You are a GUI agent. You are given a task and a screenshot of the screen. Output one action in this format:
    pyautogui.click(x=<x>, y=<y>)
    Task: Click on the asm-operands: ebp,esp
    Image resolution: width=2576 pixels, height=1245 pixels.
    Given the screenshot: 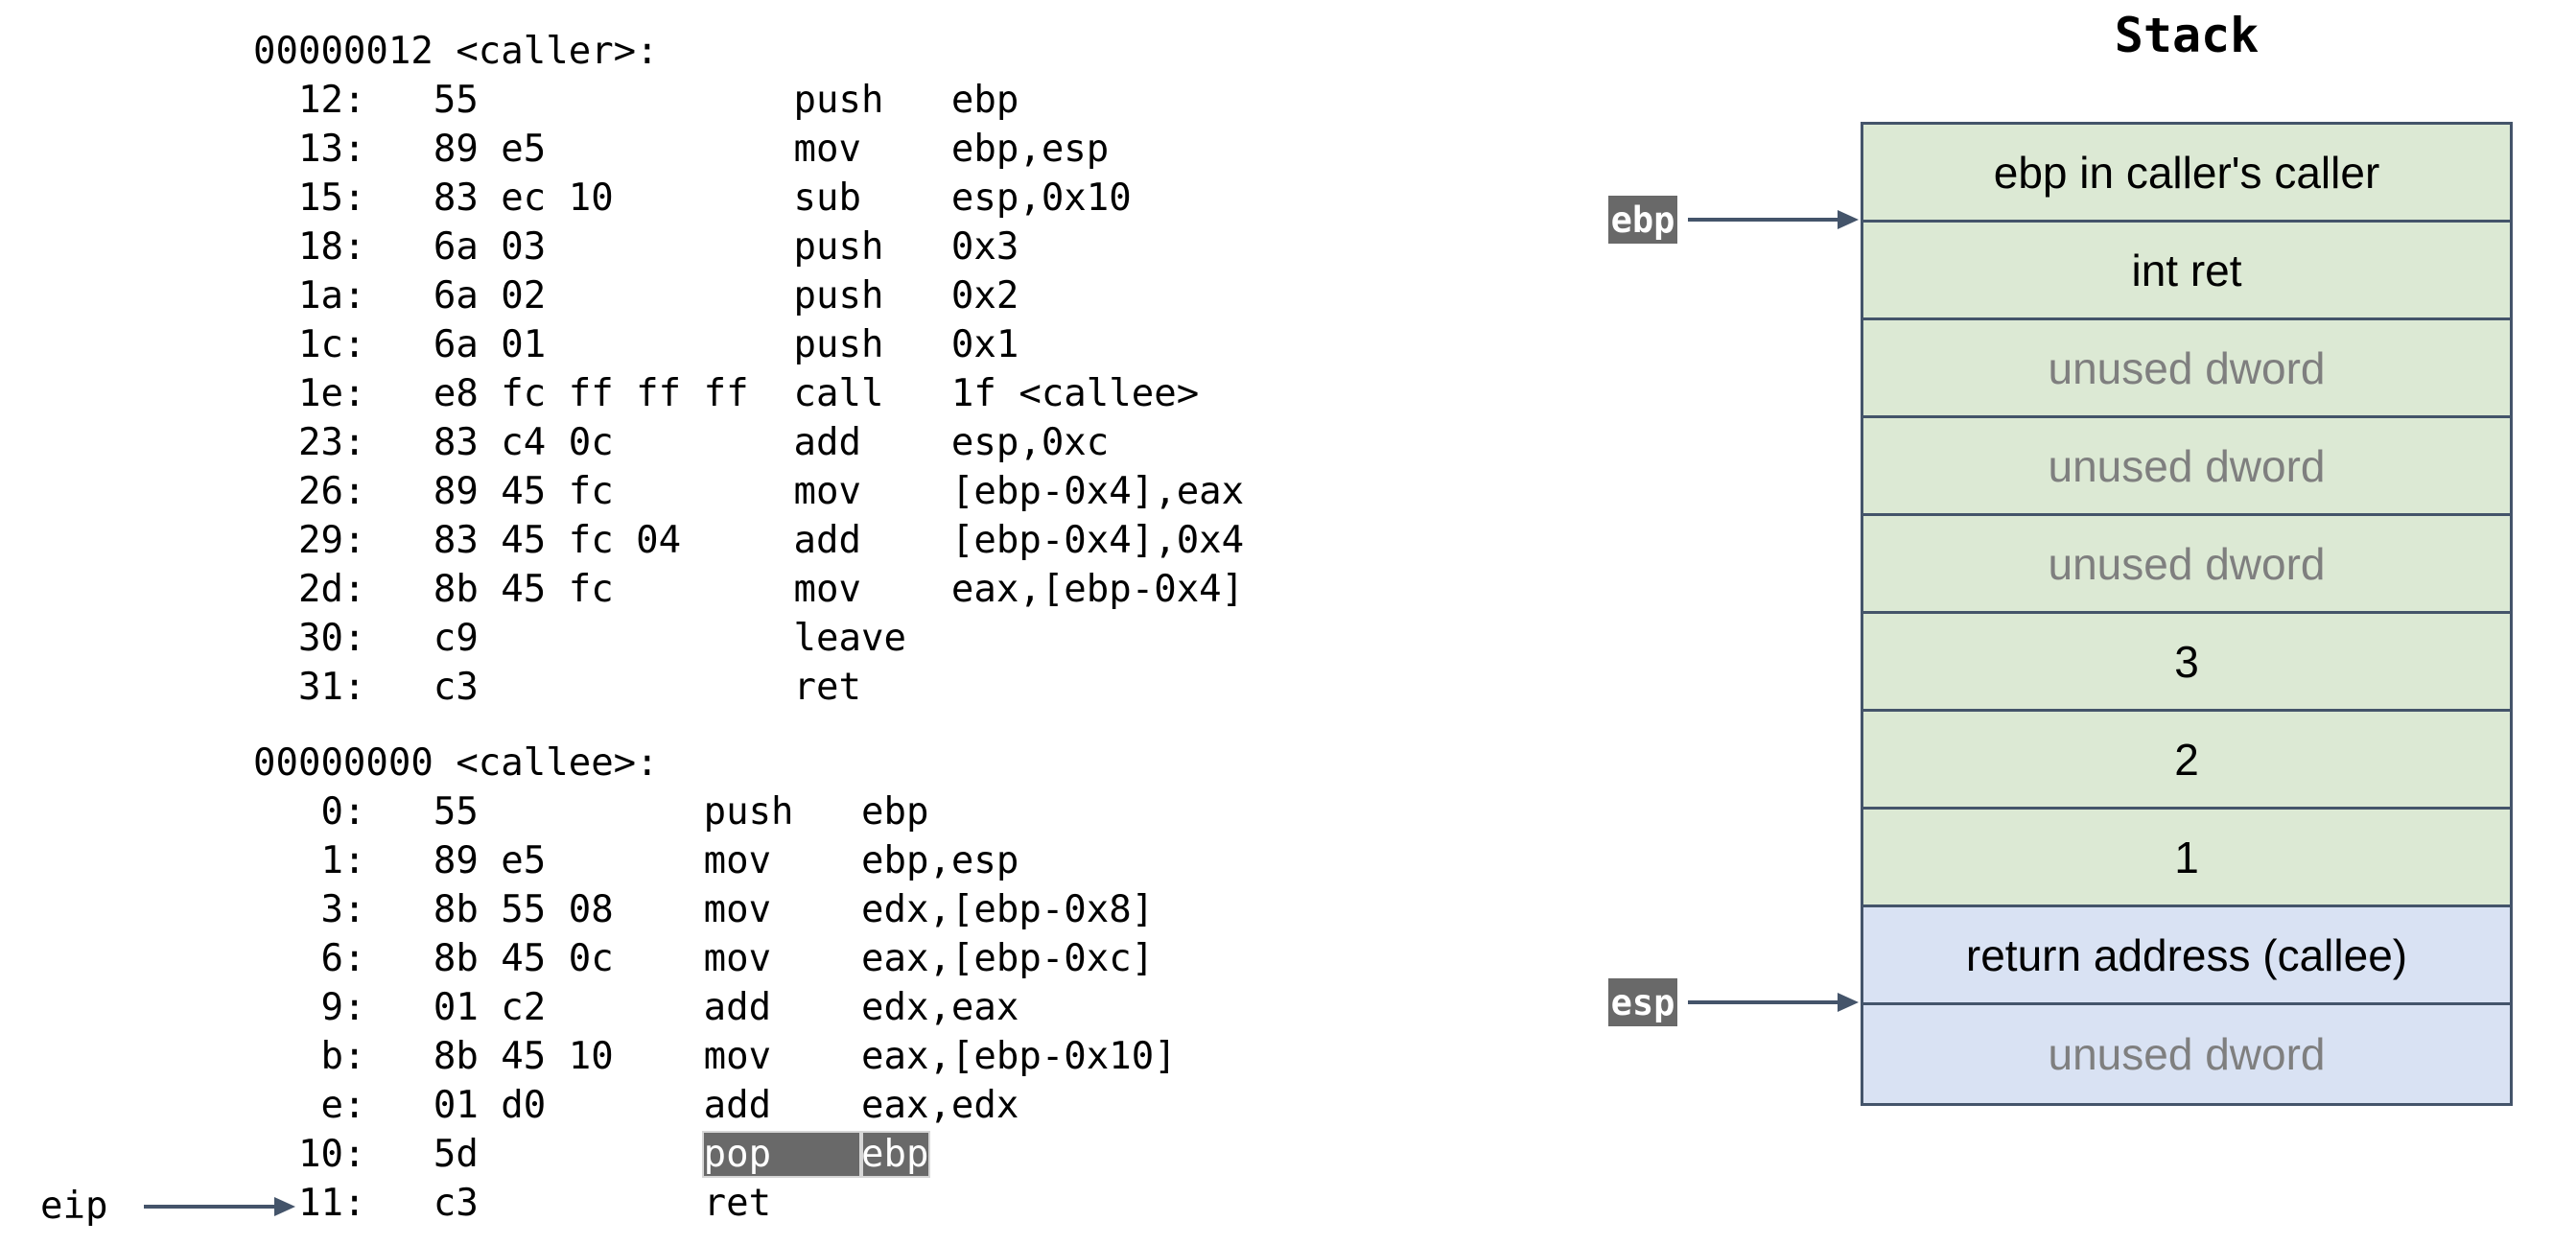 What is the action you would take?
    pyautogui.click(x=939, y=860)
    